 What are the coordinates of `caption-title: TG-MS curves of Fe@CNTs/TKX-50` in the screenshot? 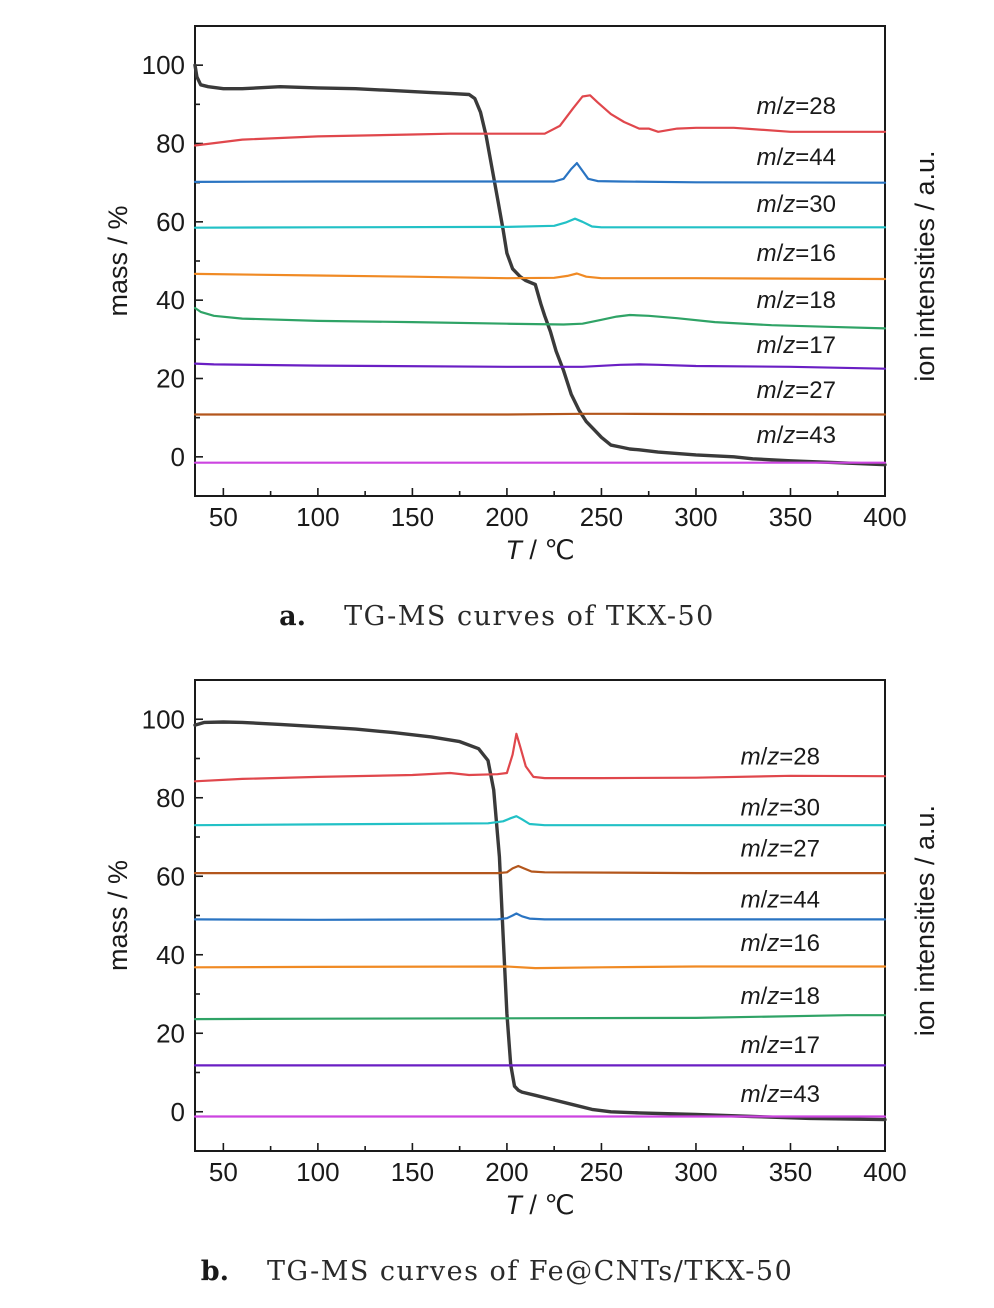 It's located at (530, 1271).